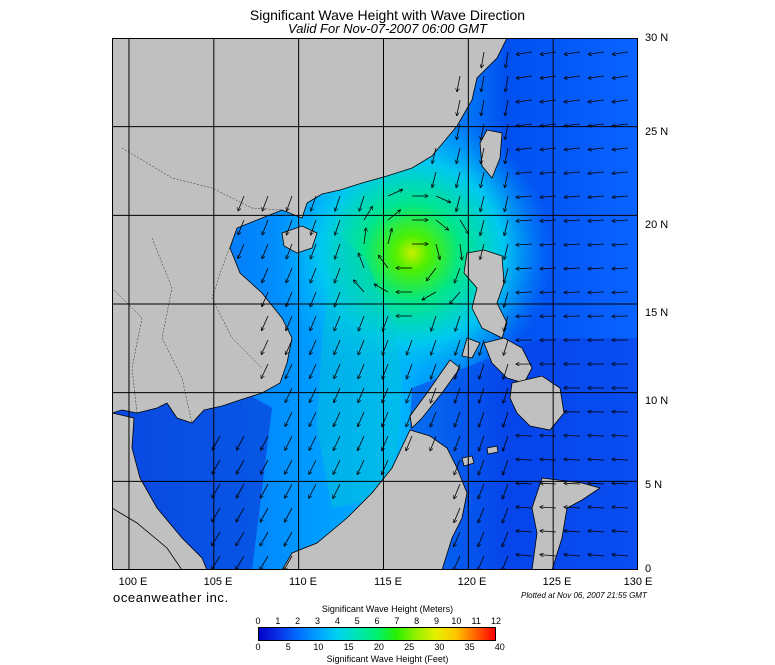  Describe the element at coordinates (557, 582) in the screenshot. I see `lon-label-125e: 125 E` at that location.